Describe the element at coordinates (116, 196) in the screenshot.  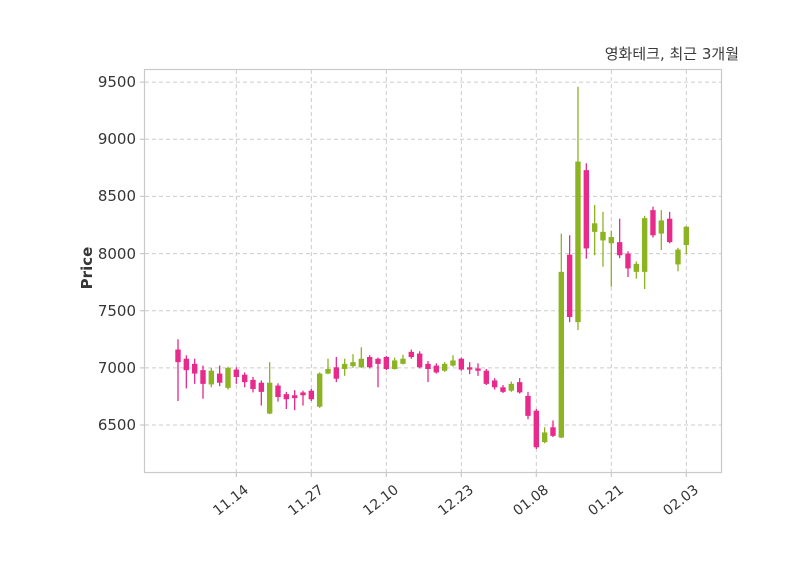
I see `y-tick-label: 8500` at that location.